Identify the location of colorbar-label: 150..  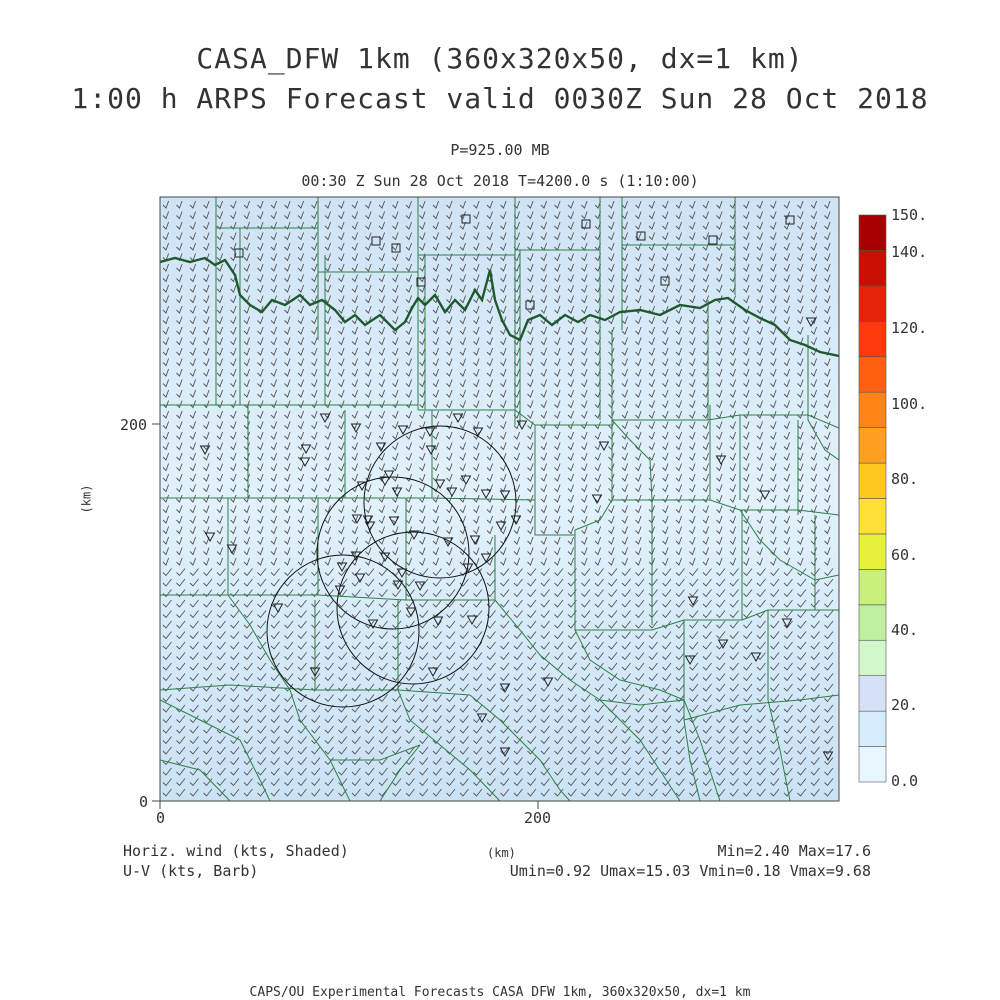
(909, 215).